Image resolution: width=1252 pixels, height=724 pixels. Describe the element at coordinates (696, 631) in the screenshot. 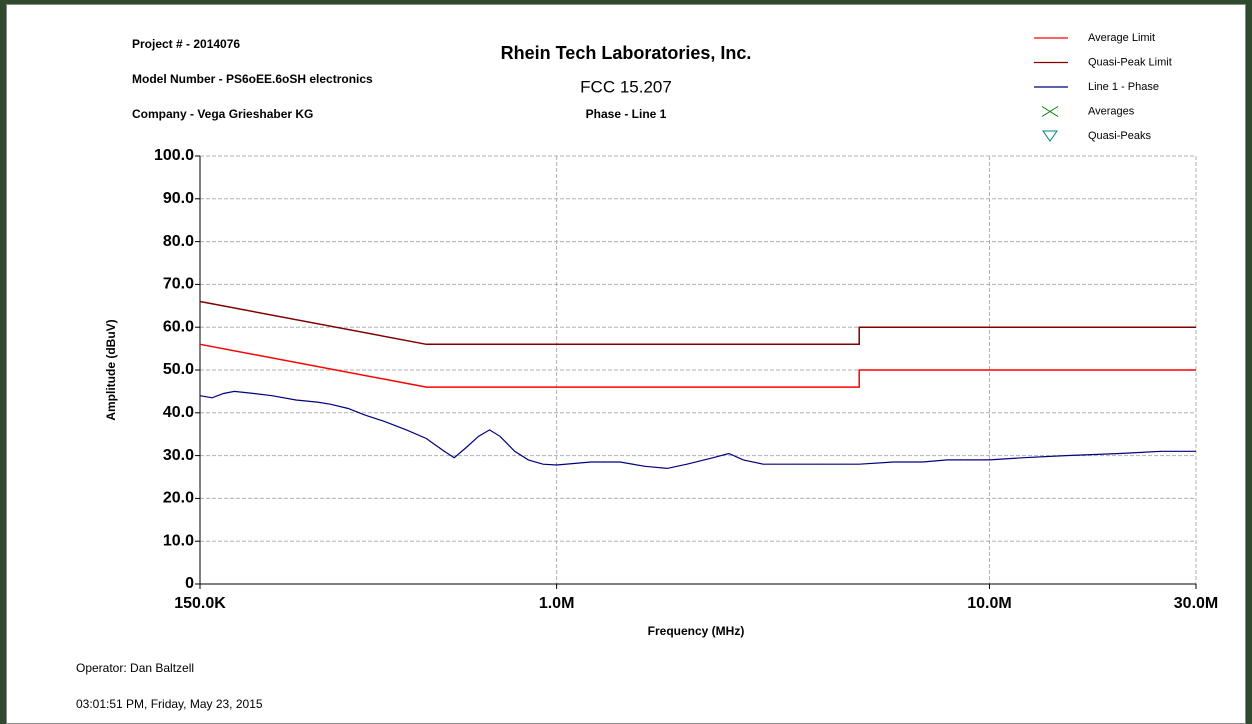

I see `x-axis-label: Frequency (MHz)` at that location.